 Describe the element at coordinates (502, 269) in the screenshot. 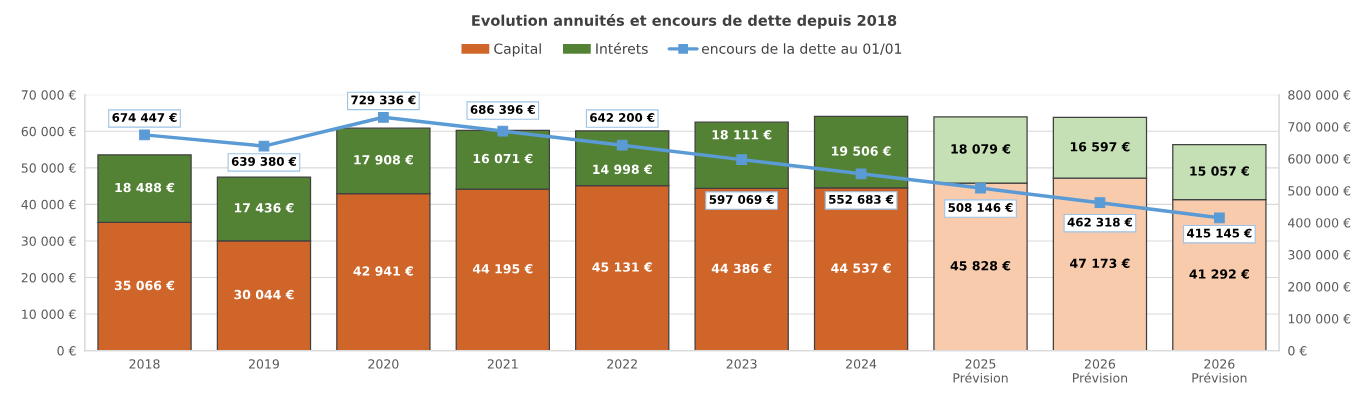

I see `data-label: 44 195 €` at that location.